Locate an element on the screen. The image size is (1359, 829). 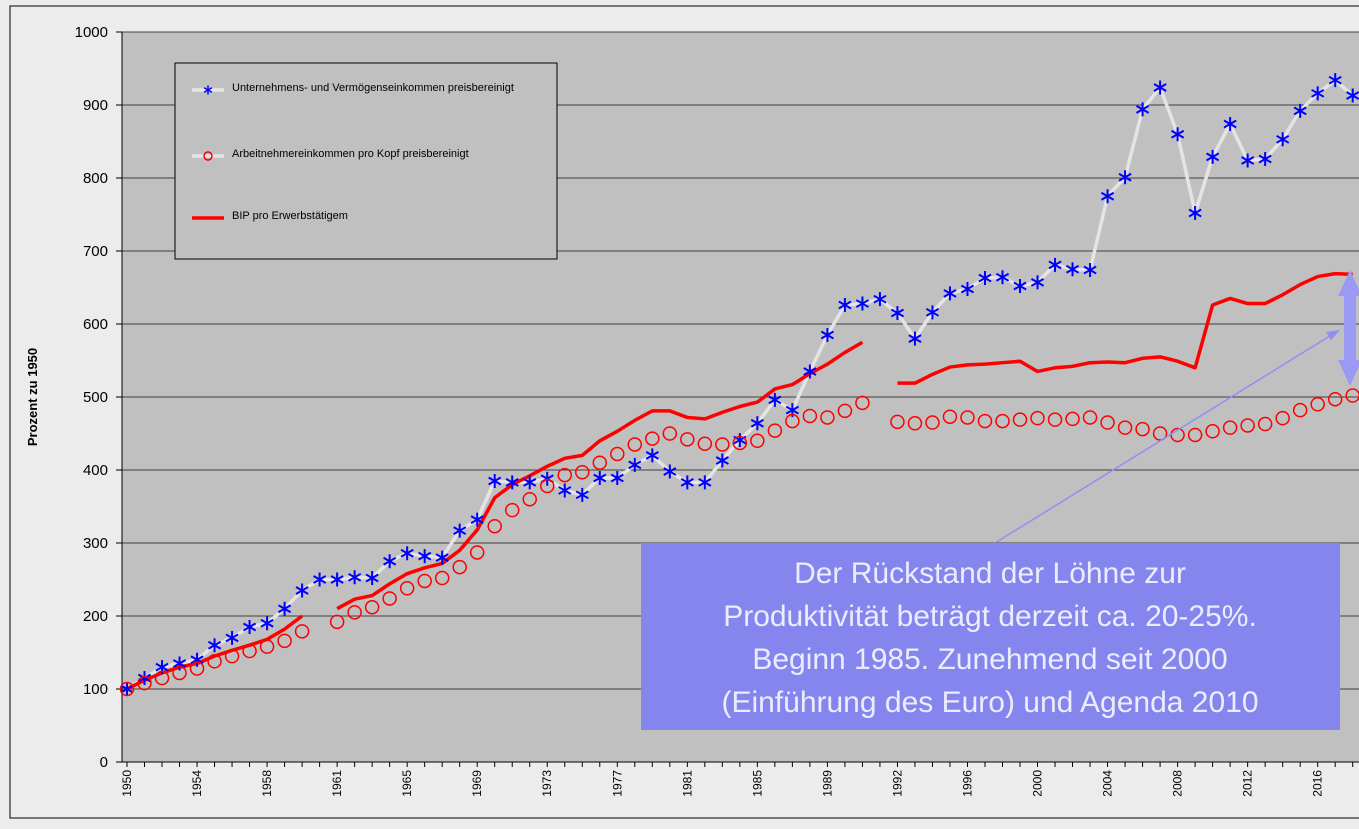
pointer-head is located at coordinates (1333, 335).